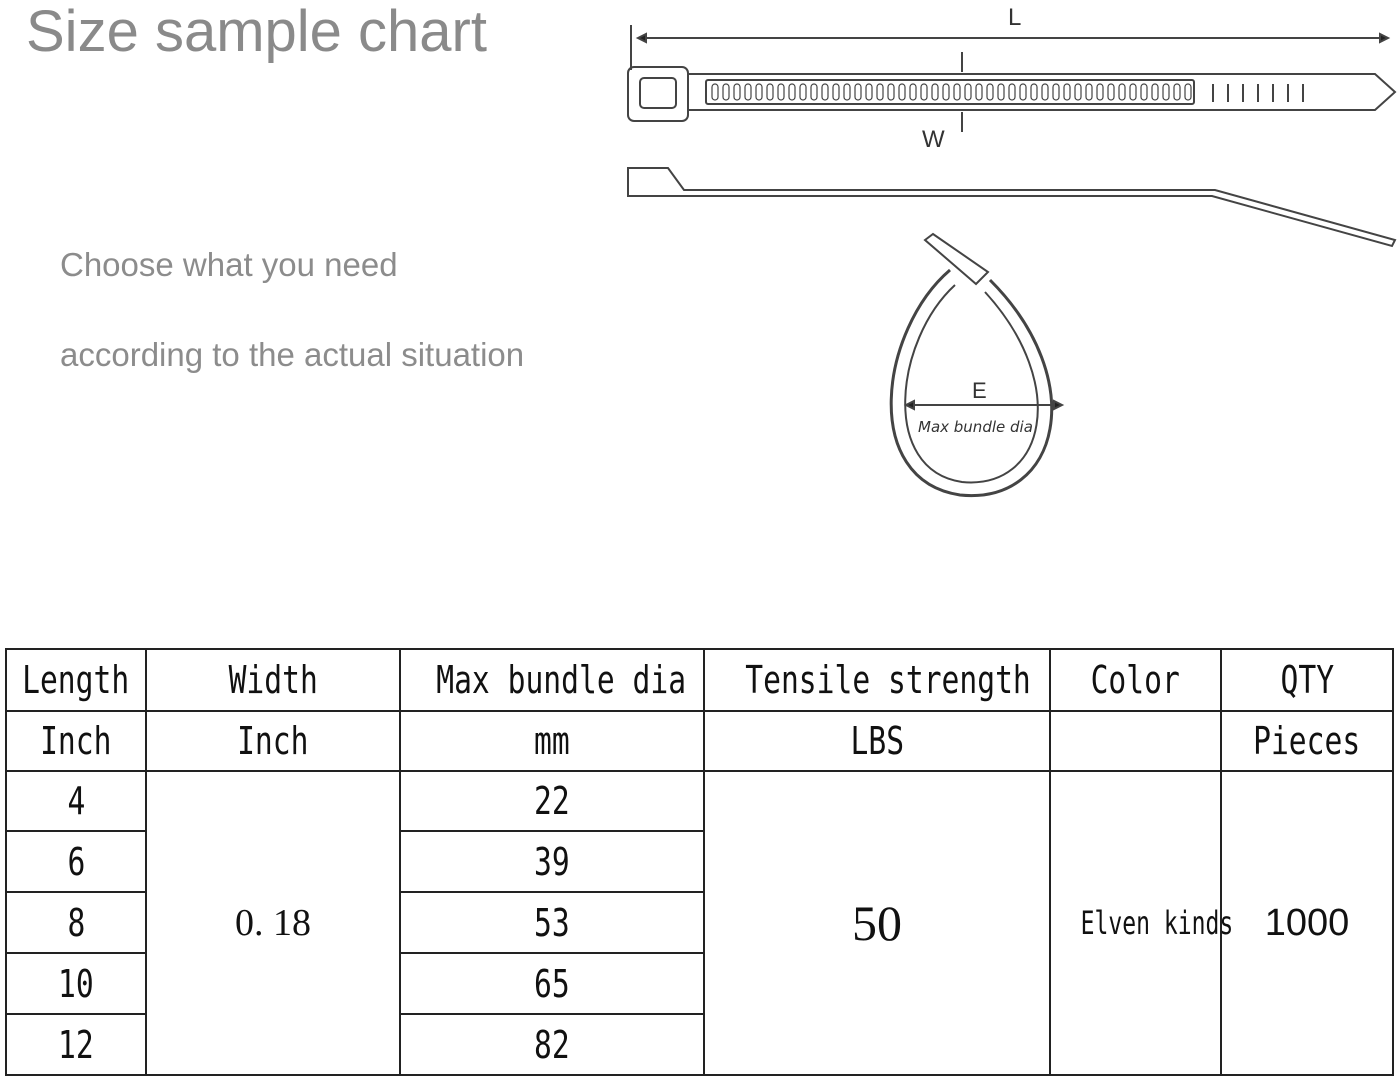  I want to click on header-width: Width, so click(273, 680).